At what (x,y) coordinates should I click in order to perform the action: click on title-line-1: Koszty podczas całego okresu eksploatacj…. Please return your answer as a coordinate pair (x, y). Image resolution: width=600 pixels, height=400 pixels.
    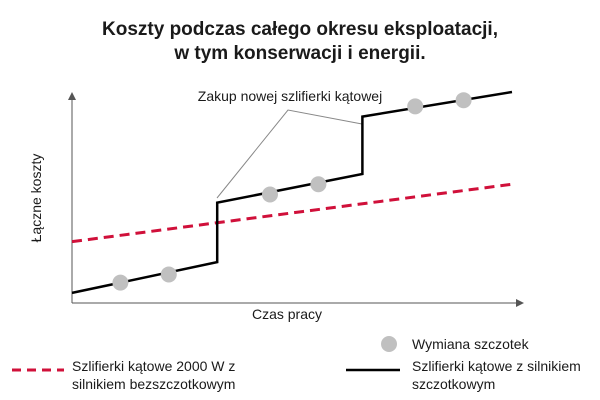
    Looking at the image, I should click on (300, 29).